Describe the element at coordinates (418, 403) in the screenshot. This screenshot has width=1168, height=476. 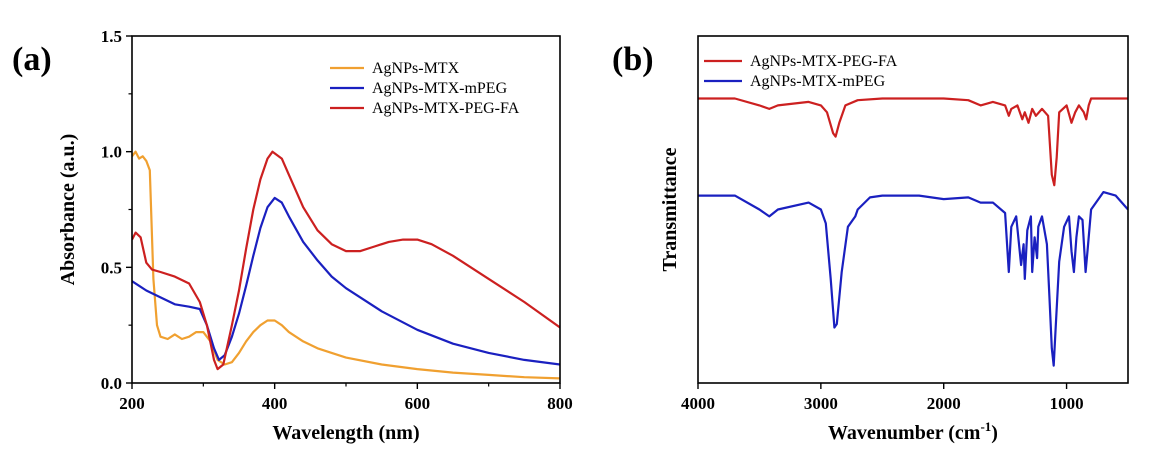
I see `panel-a-x-tick-label-2: 600` at that location.